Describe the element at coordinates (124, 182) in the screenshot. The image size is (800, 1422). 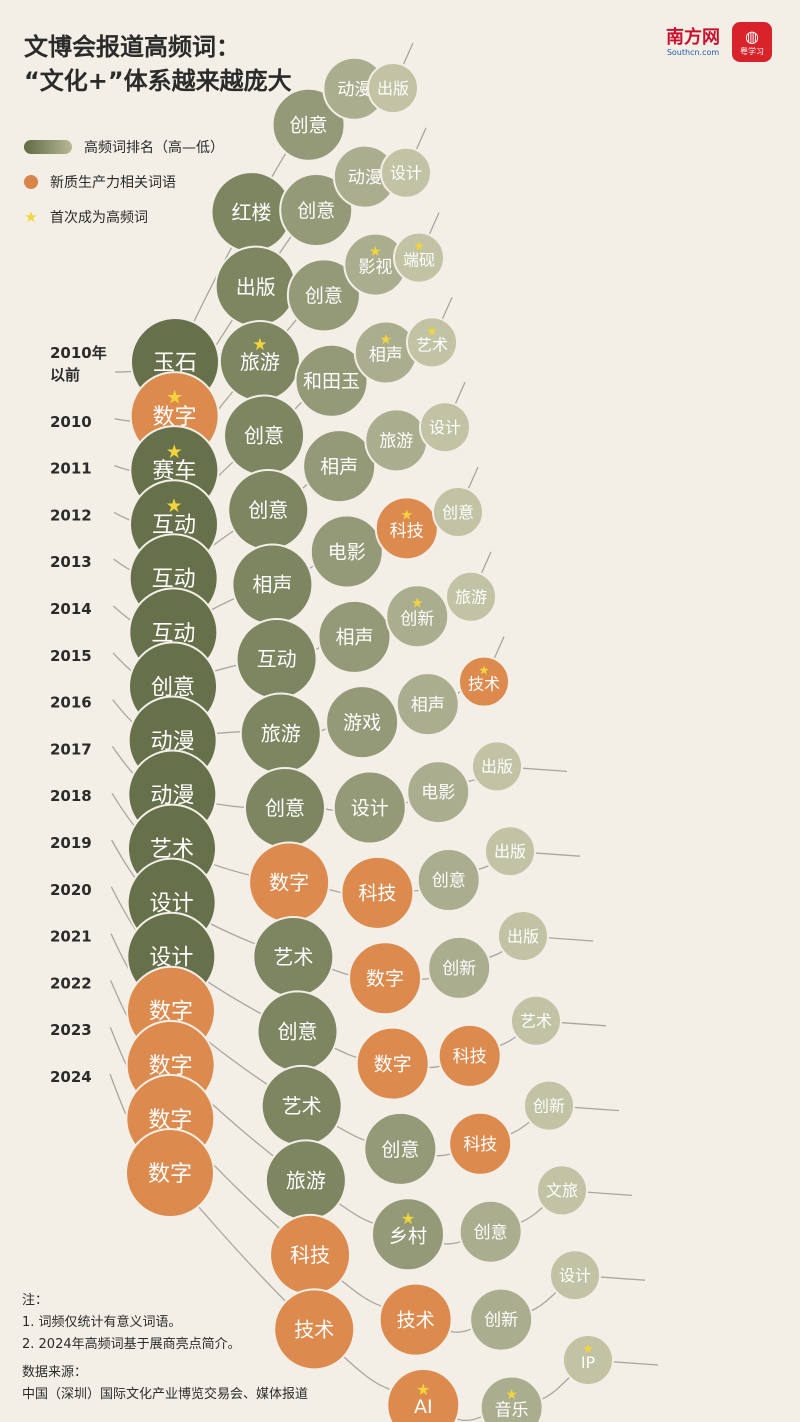
I see `legend-item-productivity: 新质生产力相关词语` at that location.